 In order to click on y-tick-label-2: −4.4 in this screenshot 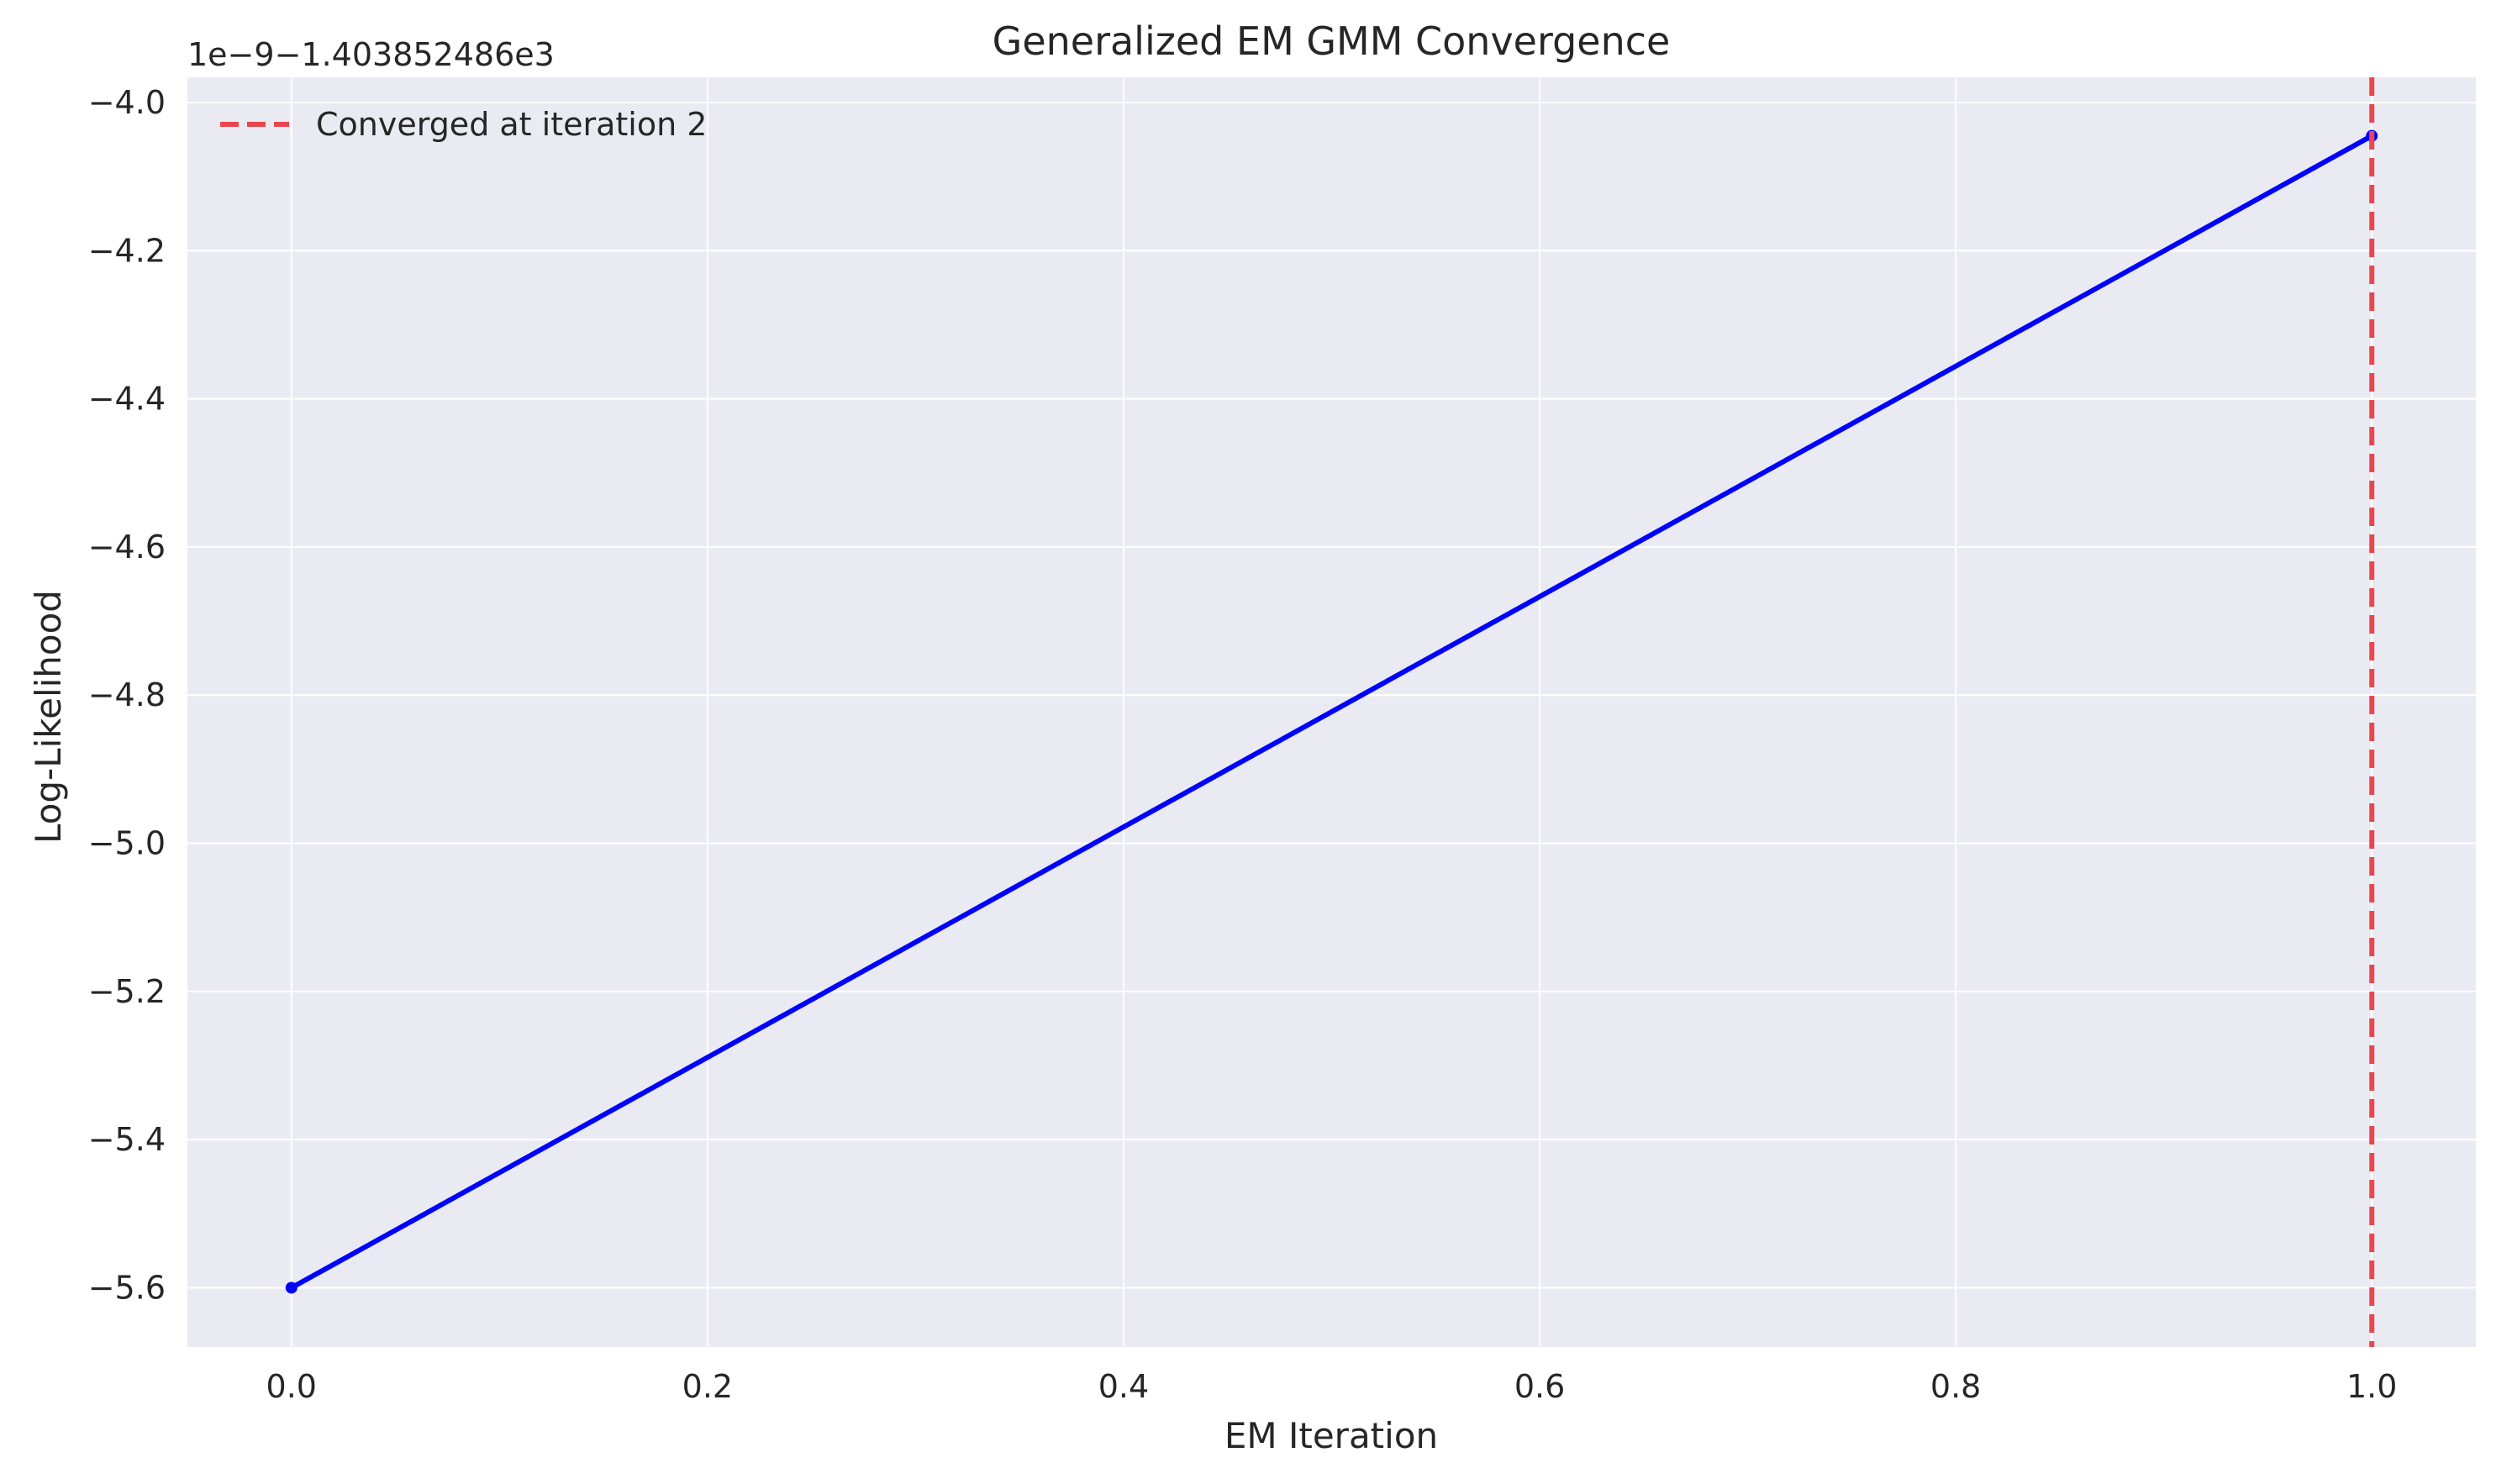, I will do `click(127, 400)`.